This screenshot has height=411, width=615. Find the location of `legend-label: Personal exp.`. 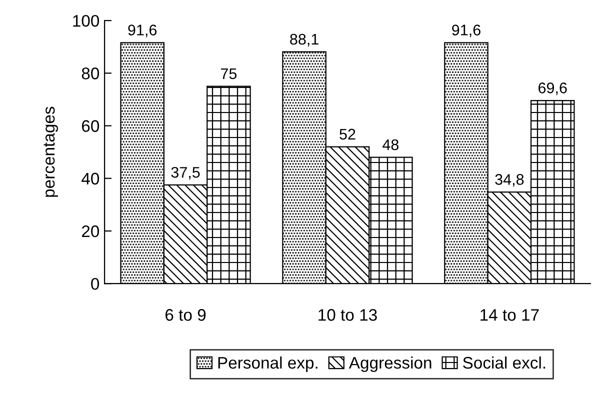

legend-label: Personal exp. is located at coordinates (268, 364).